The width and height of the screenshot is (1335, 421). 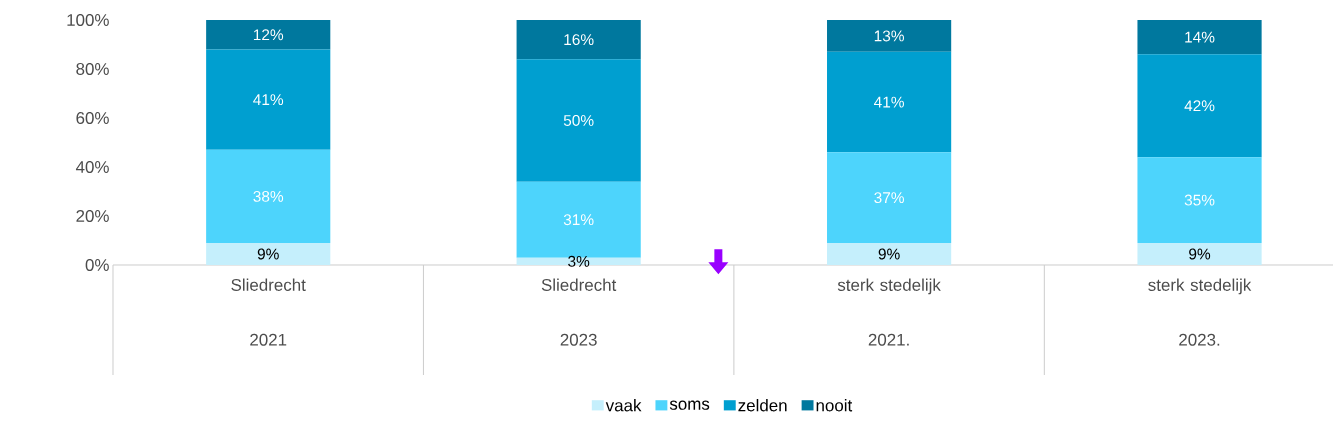 I want to click on legend-label: zelden, so click(x=762, y=405).